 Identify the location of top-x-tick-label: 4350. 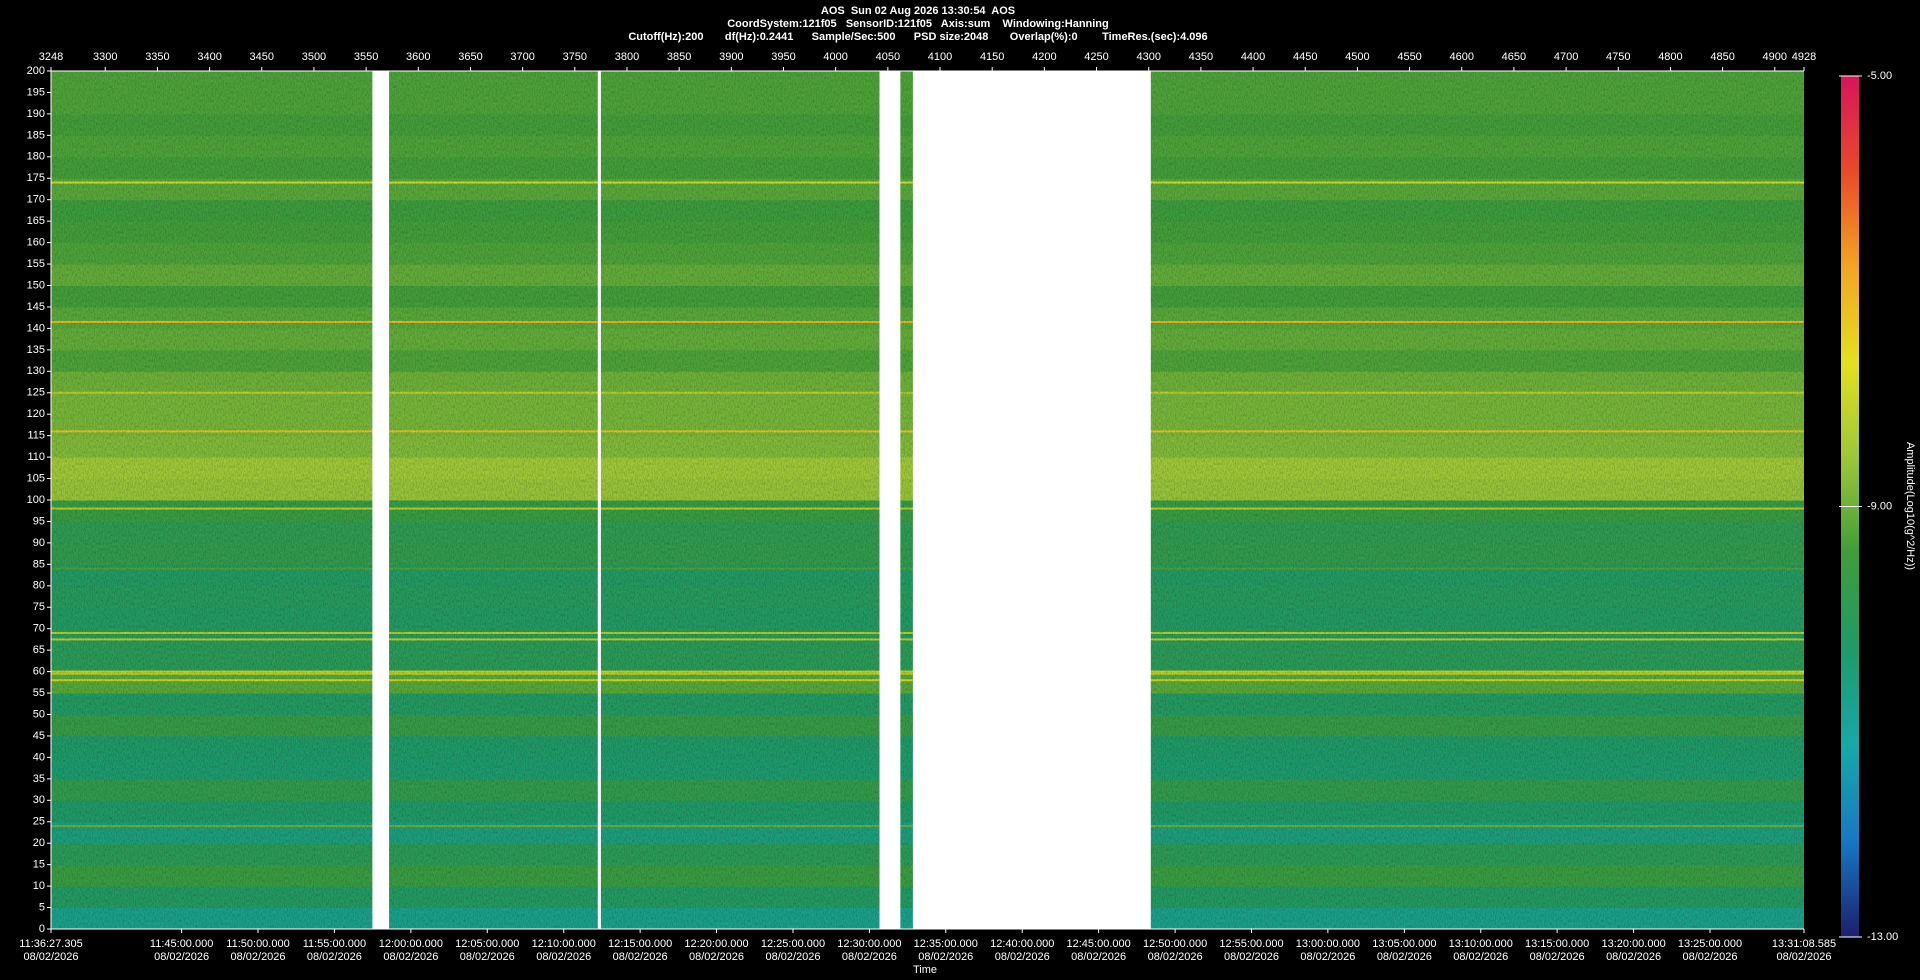
(1201, 57).